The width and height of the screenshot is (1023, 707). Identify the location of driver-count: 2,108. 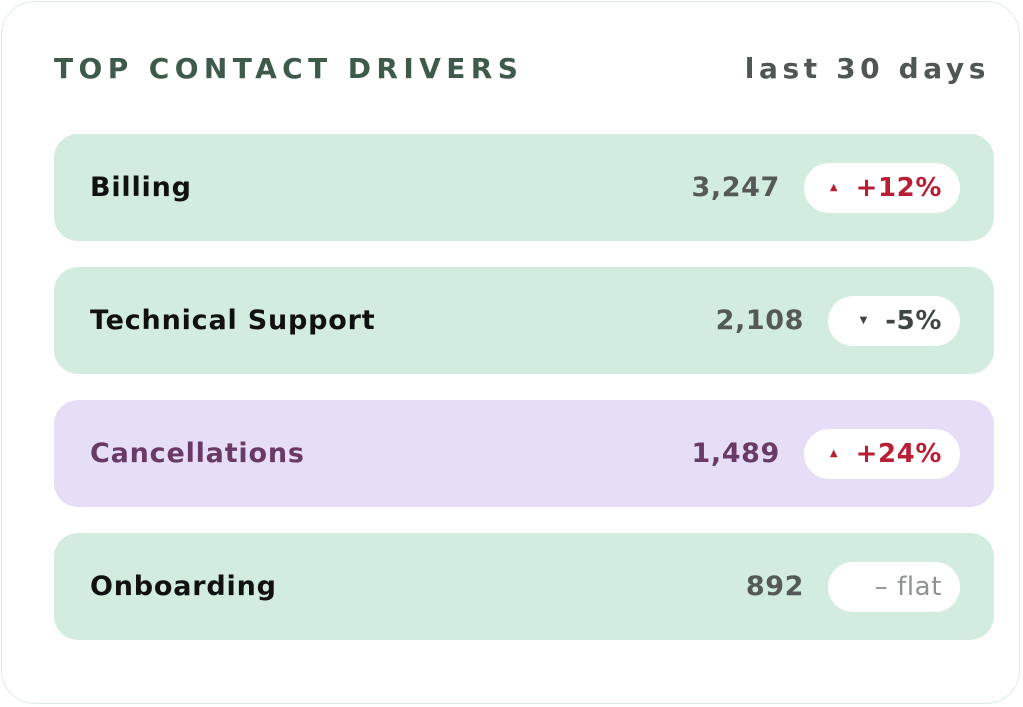
(759, 320).